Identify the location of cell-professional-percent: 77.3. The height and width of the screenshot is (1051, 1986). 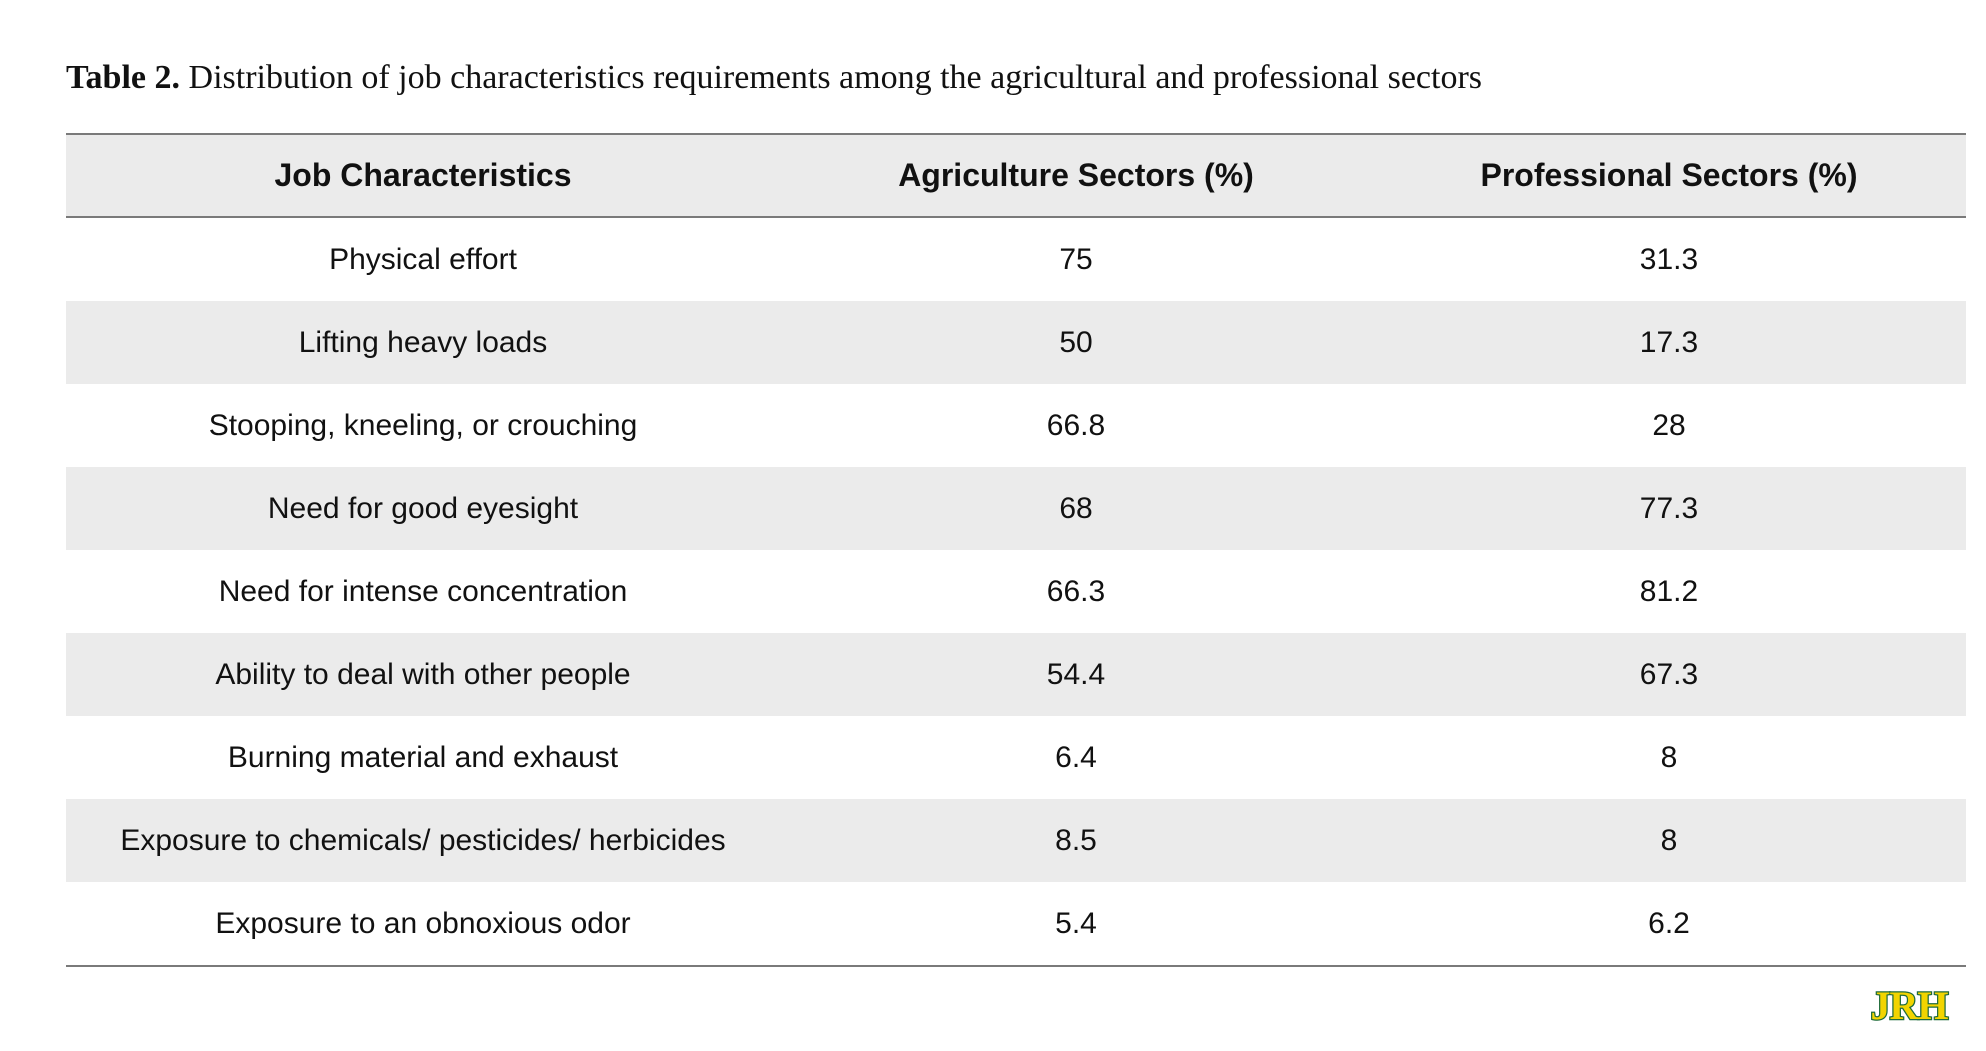
(1669, 508).